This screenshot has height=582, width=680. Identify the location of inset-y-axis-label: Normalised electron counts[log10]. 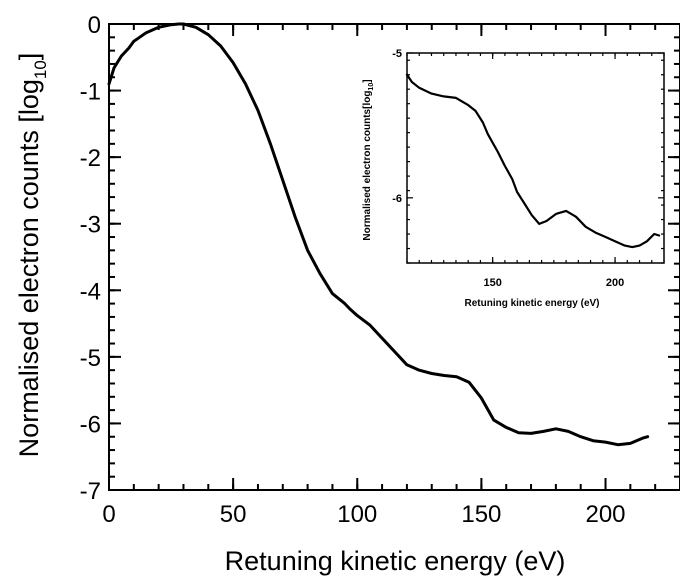
(368, 159).